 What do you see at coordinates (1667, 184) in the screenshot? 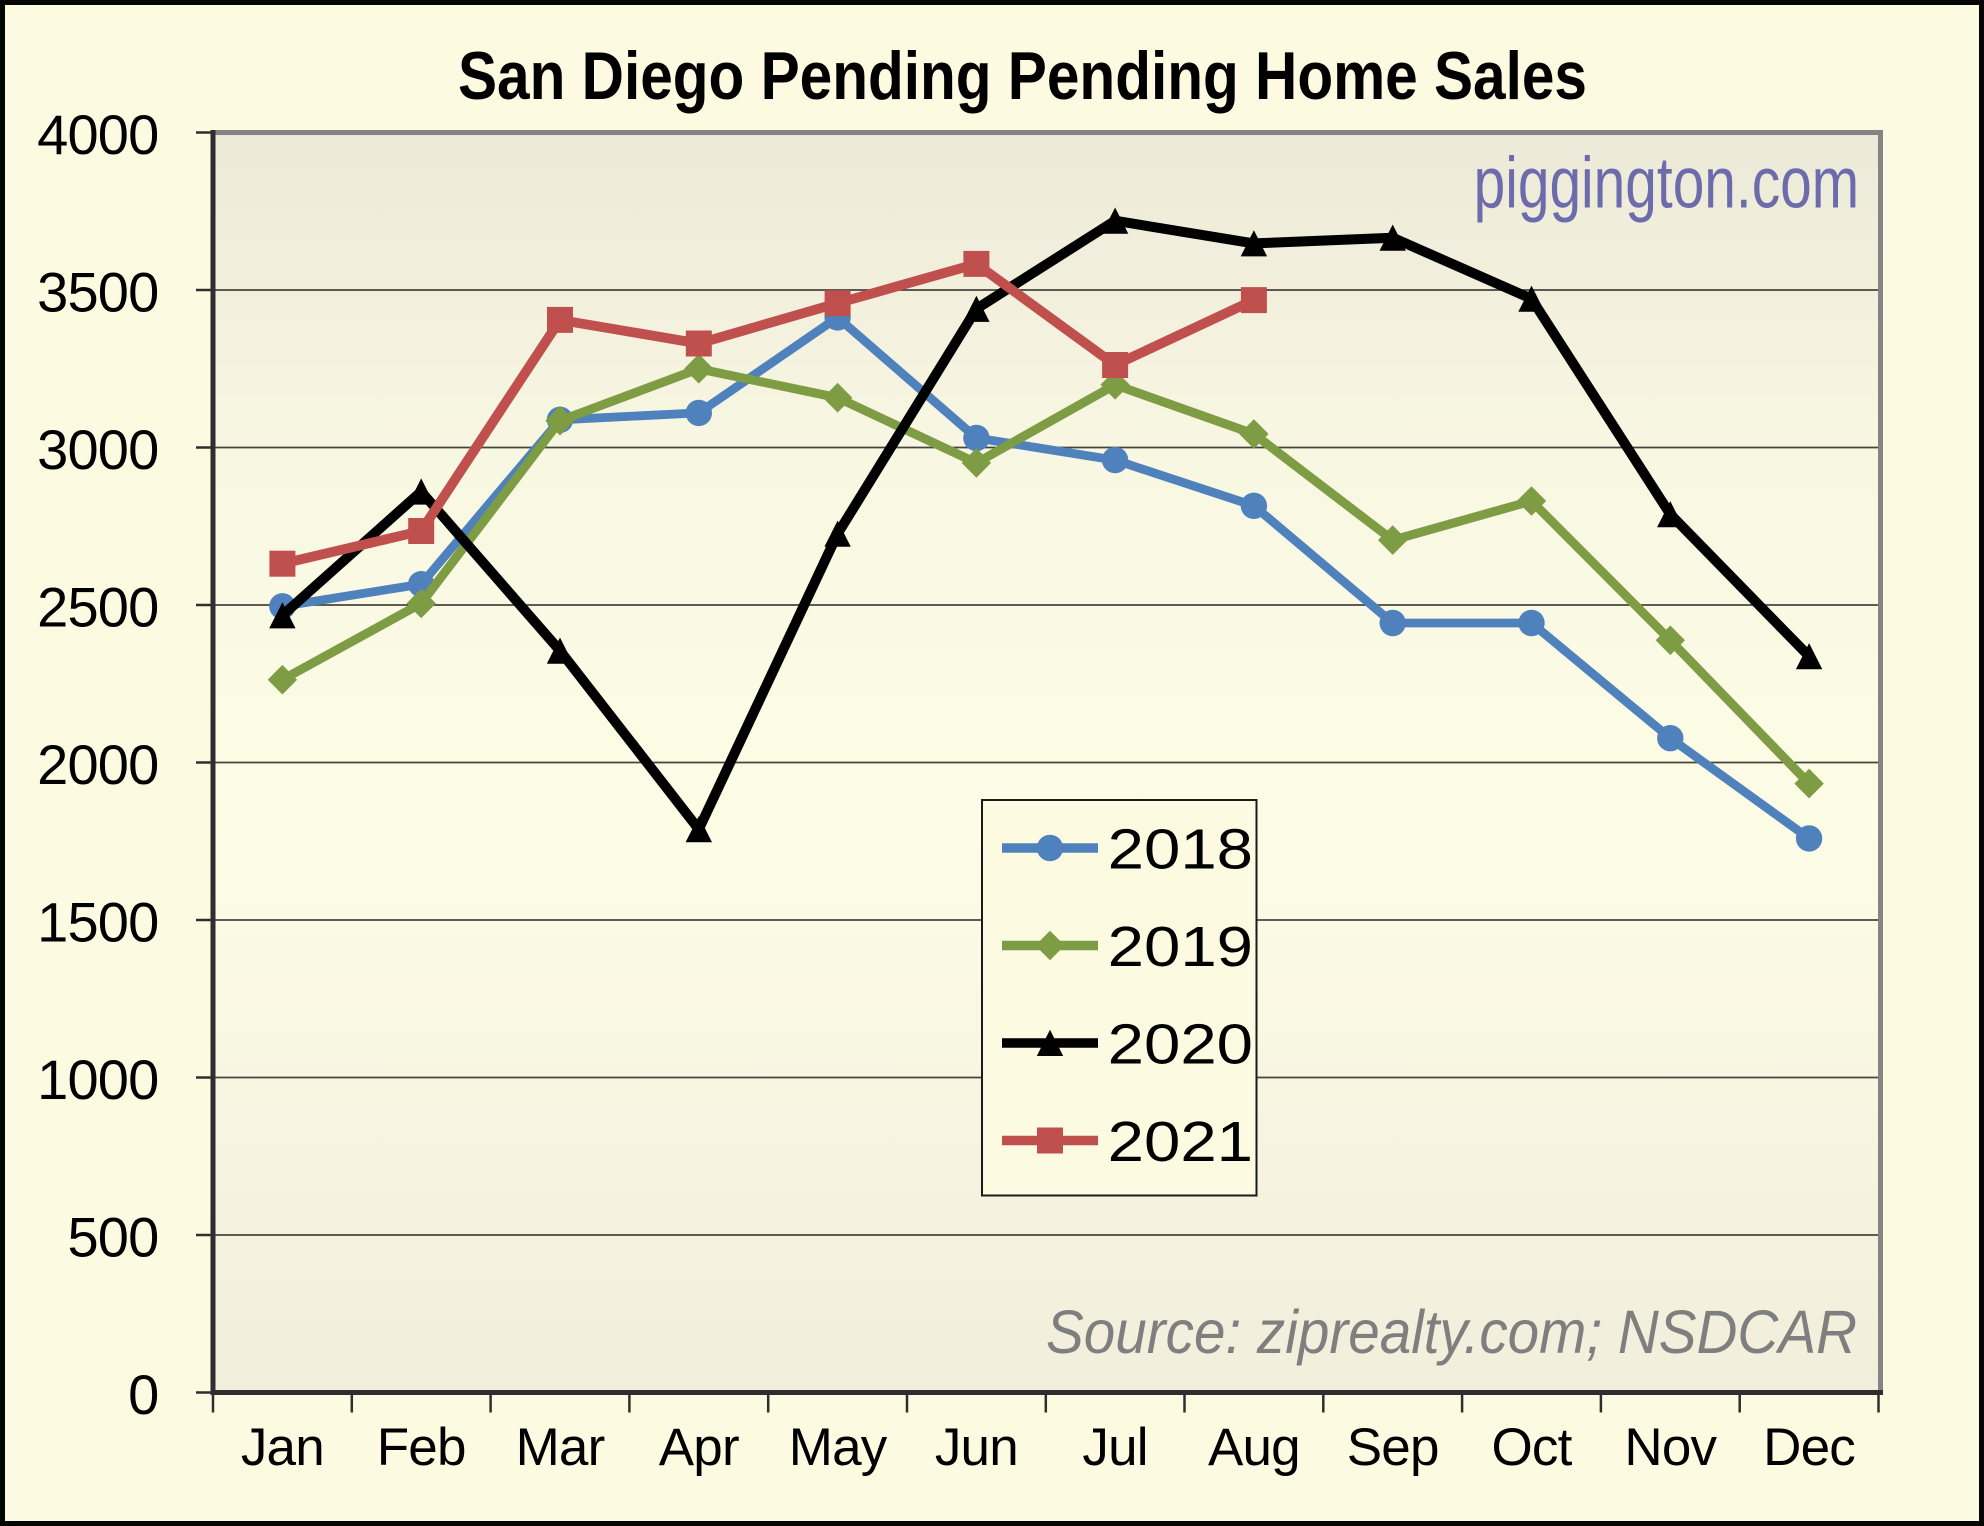
I see `svg-text: piggington.com` at bounding box center [1667, 184].